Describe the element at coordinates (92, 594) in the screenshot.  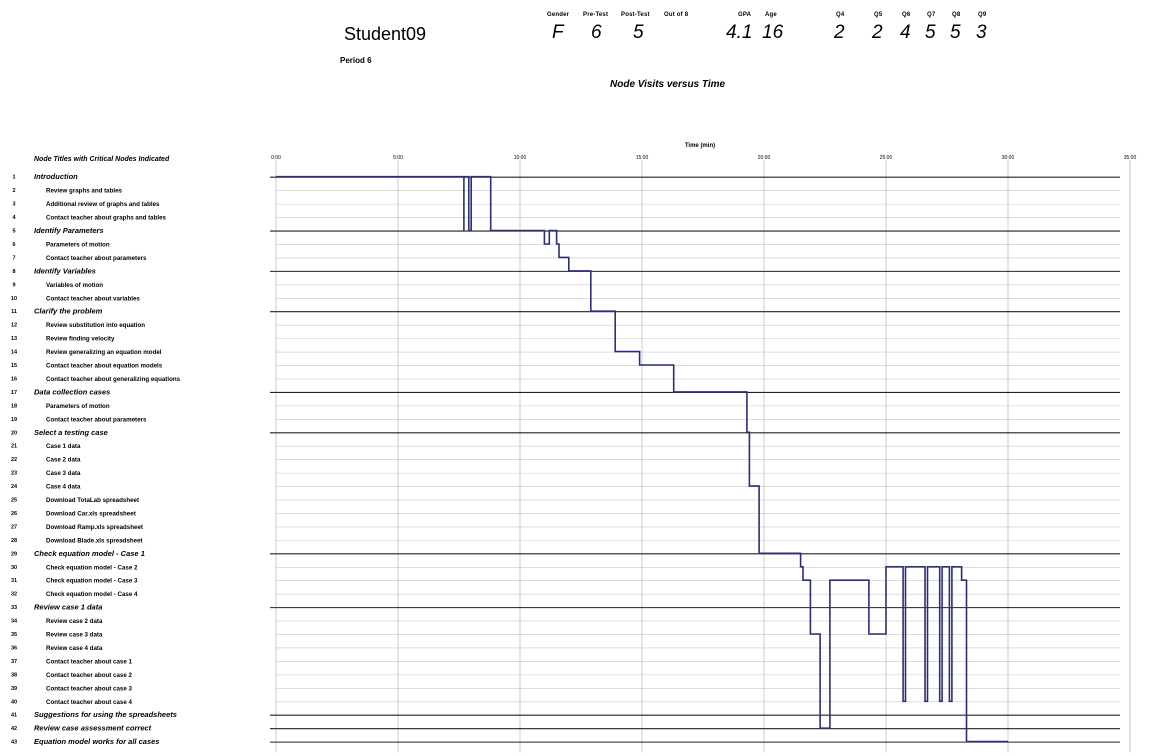
I see `node-label: Check equation model - Case 4` at that location.